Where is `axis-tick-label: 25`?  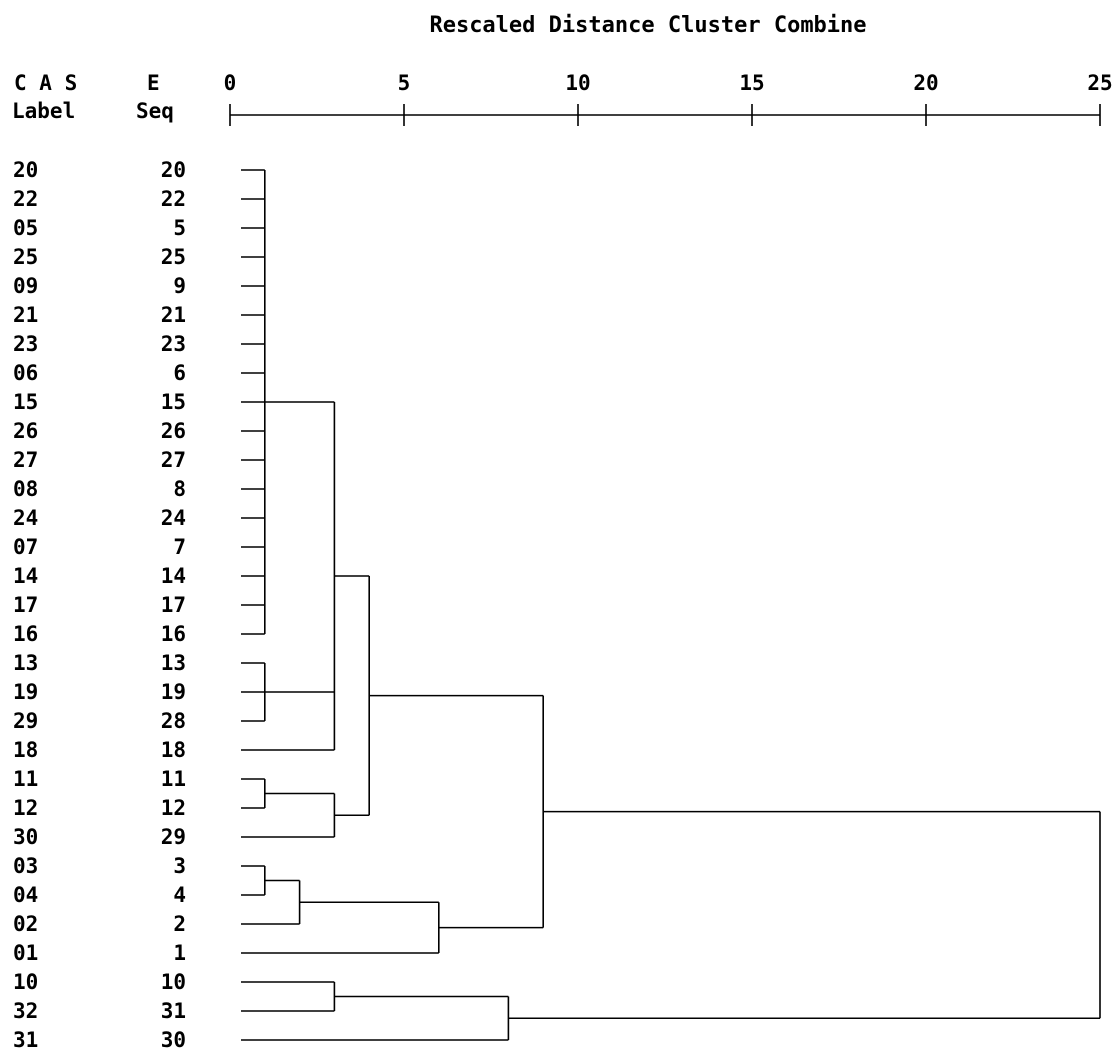 axis-tick-label: 25 is located at coordinates (1099, 83).